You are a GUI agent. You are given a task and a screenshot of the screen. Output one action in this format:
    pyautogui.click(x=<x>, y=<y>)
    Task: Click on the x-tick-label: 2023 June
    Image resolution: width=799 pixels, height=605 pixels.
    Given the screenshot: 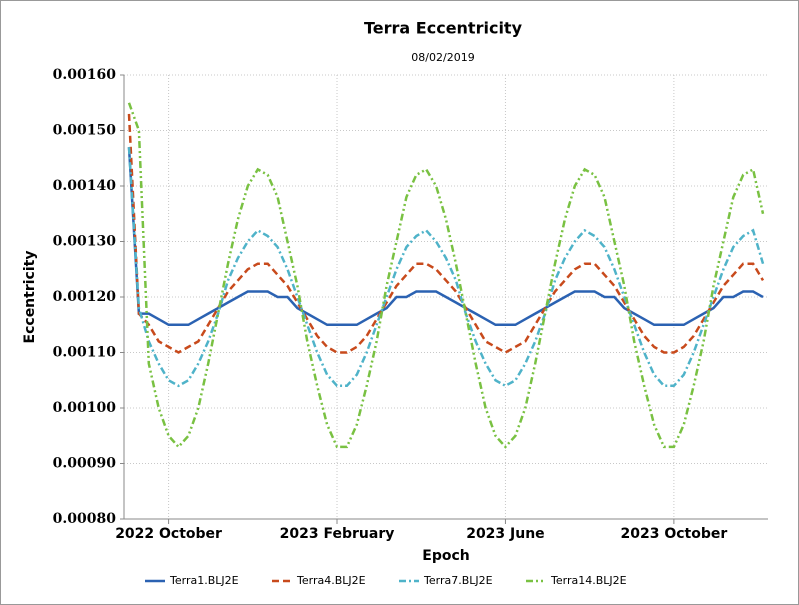 What is the action you would take?
    pyautogui.click(x=505, y=534)
    